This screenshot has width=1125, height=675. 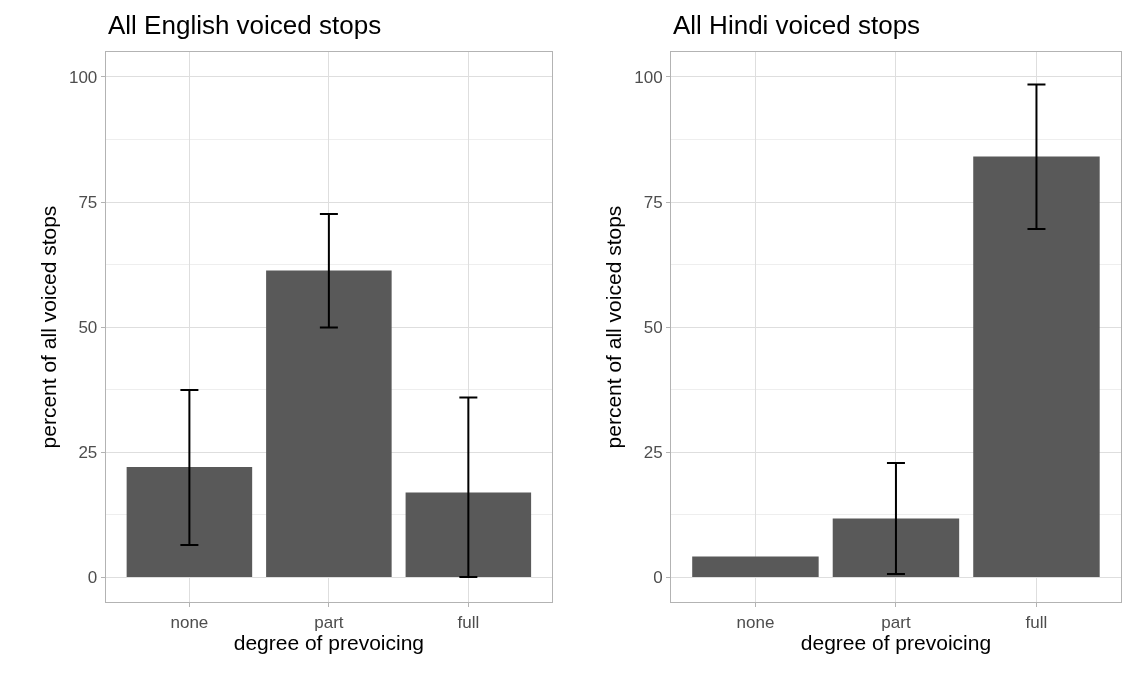 I want to click on chart-title: All English voiced stops, so click(x=245, y=25).